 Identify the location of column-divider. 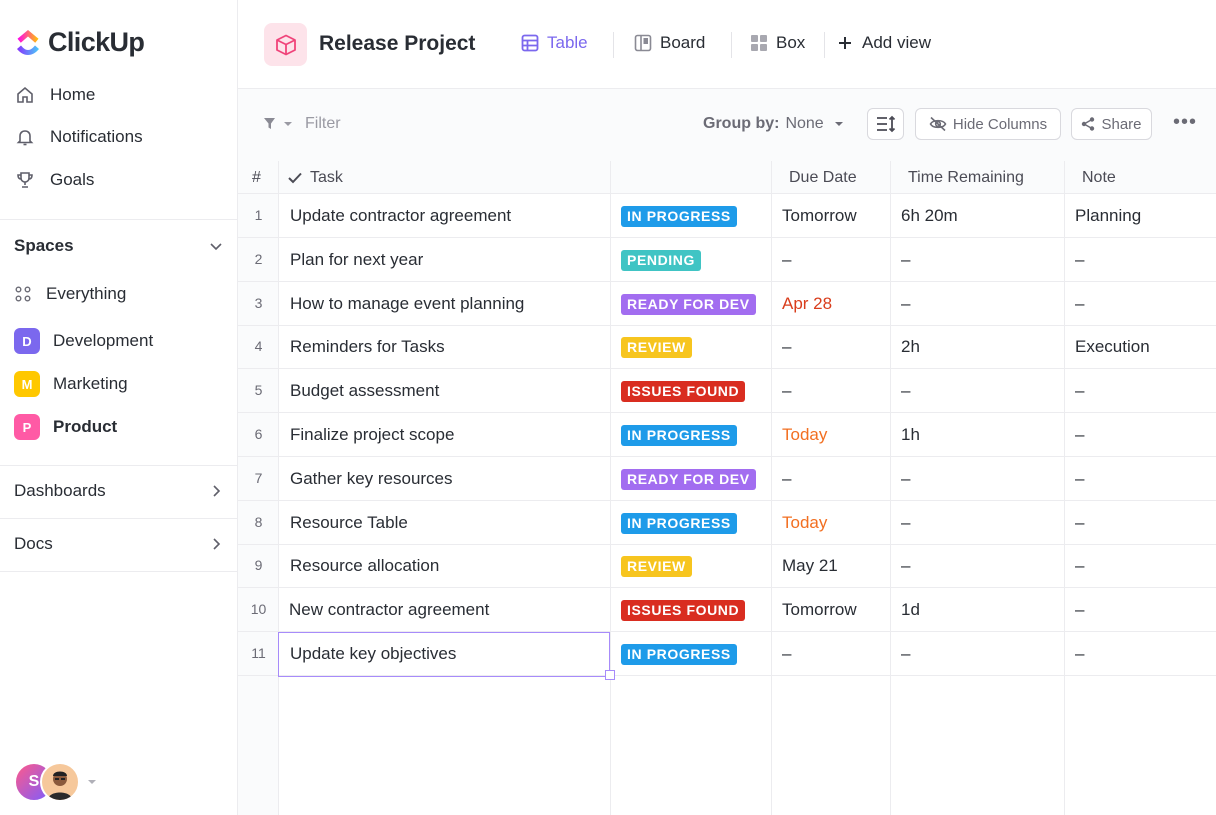
(610, 488).